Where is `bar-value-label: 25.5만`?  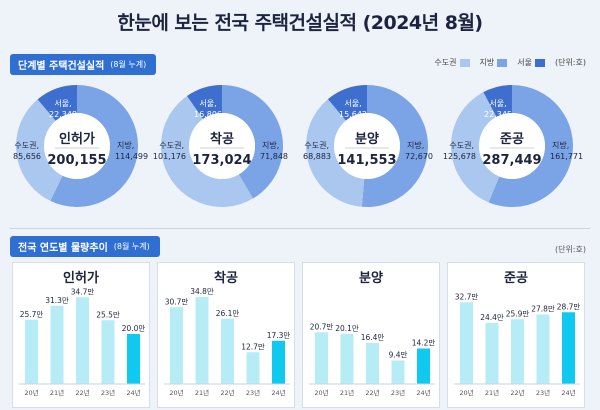 bar-value-label: 25.5만 is located at coordinates (108, 314).